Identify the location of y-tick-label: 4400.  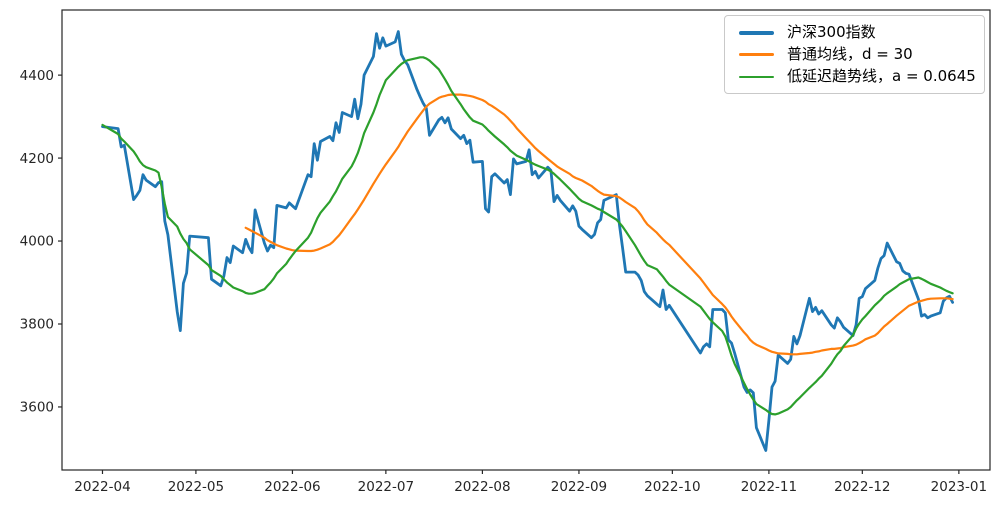
(37, 76).